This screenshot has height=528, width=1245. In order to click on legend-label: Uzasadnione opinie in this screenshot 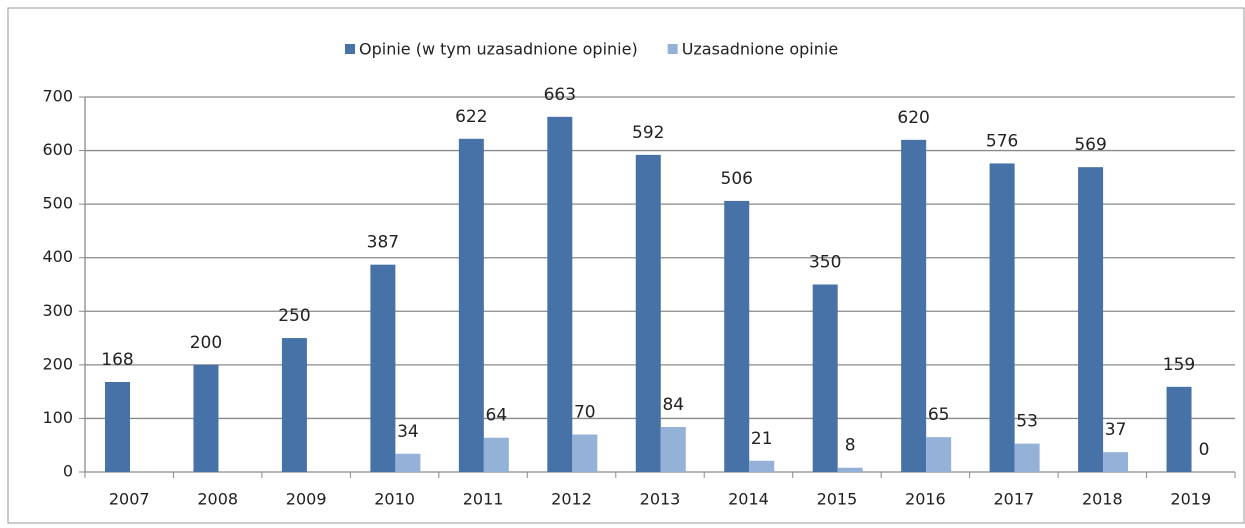, I will do `click(760, 49)`.